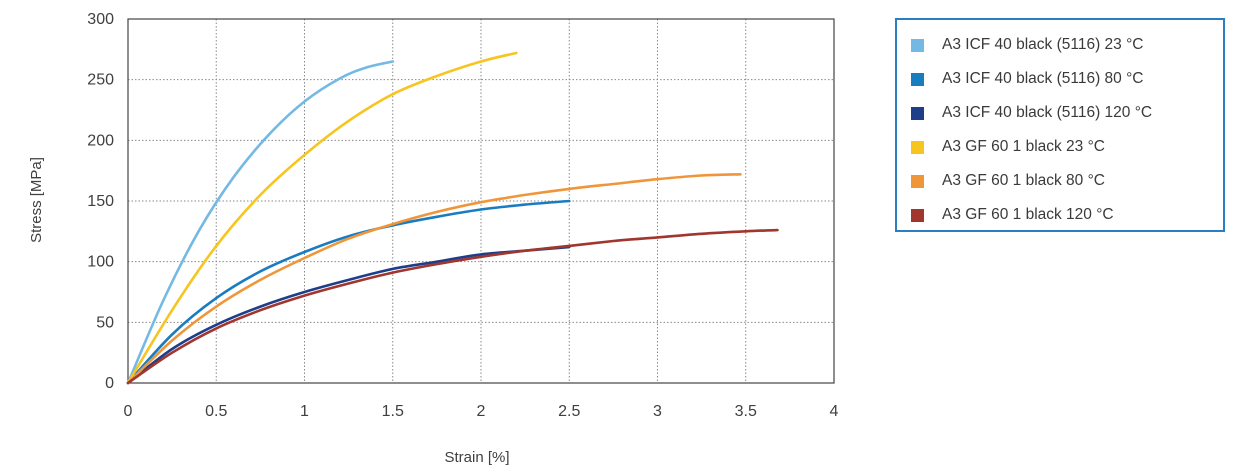 The width and height of the screenshot is (1242, 468). Describe the element at coordinates (1047, 113) in the screenshot. I see `legend-label: A3 ICF 40 black (5116) 120 °C` at that location.